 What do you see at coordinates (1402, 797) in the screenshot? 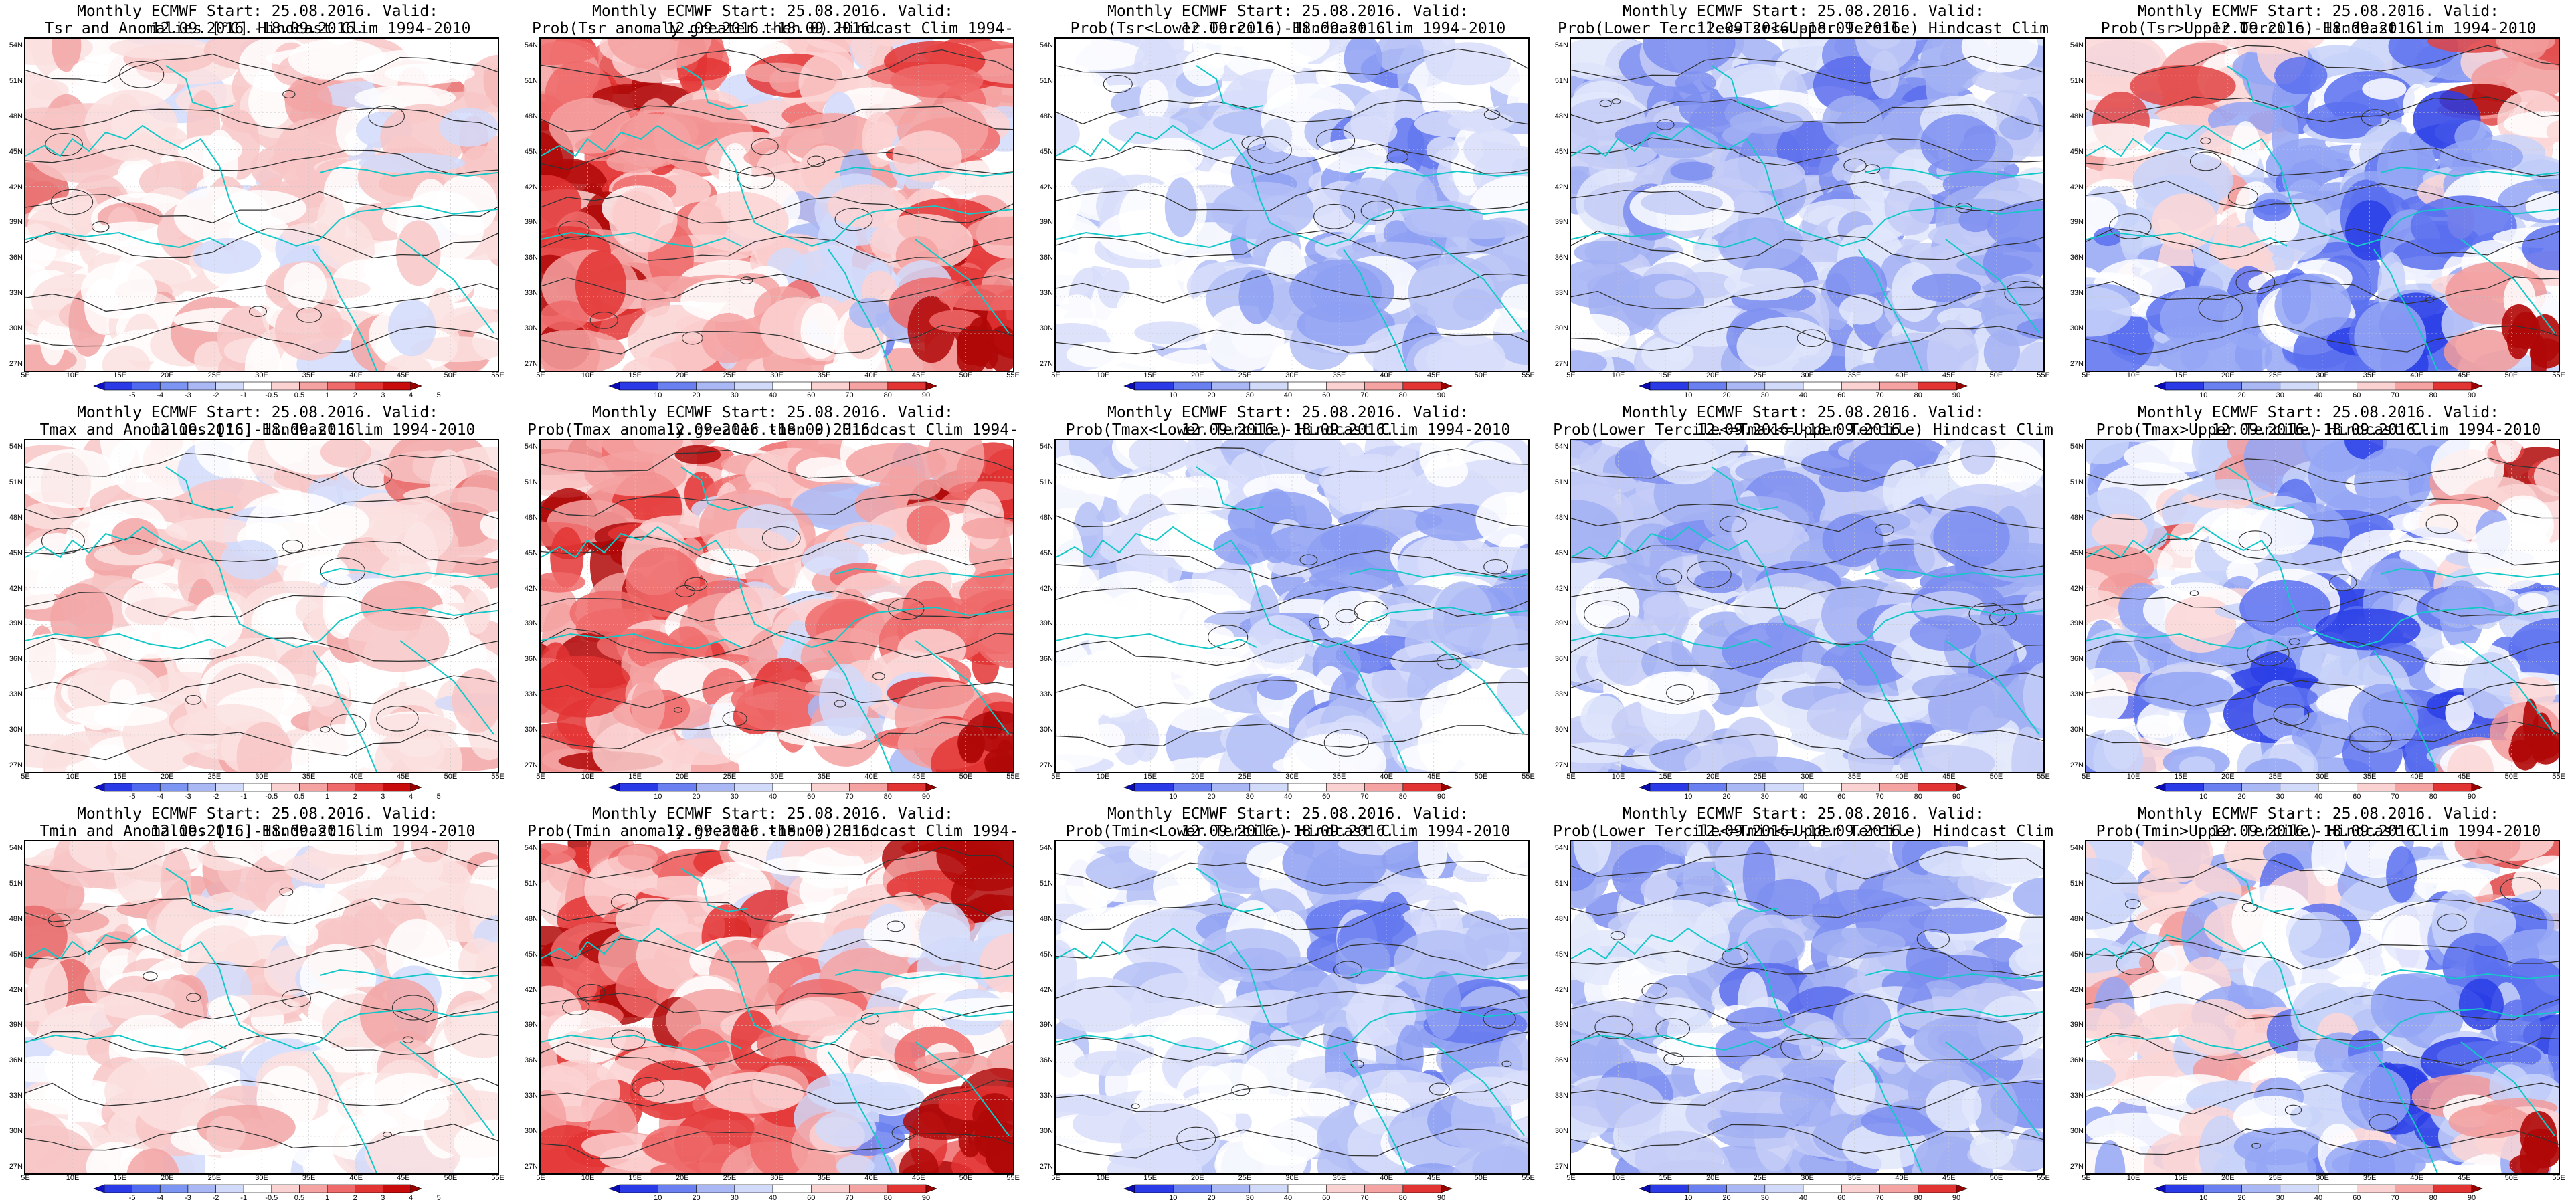
I see `colorbar-label: 80` at bounding box center [1402, 797].